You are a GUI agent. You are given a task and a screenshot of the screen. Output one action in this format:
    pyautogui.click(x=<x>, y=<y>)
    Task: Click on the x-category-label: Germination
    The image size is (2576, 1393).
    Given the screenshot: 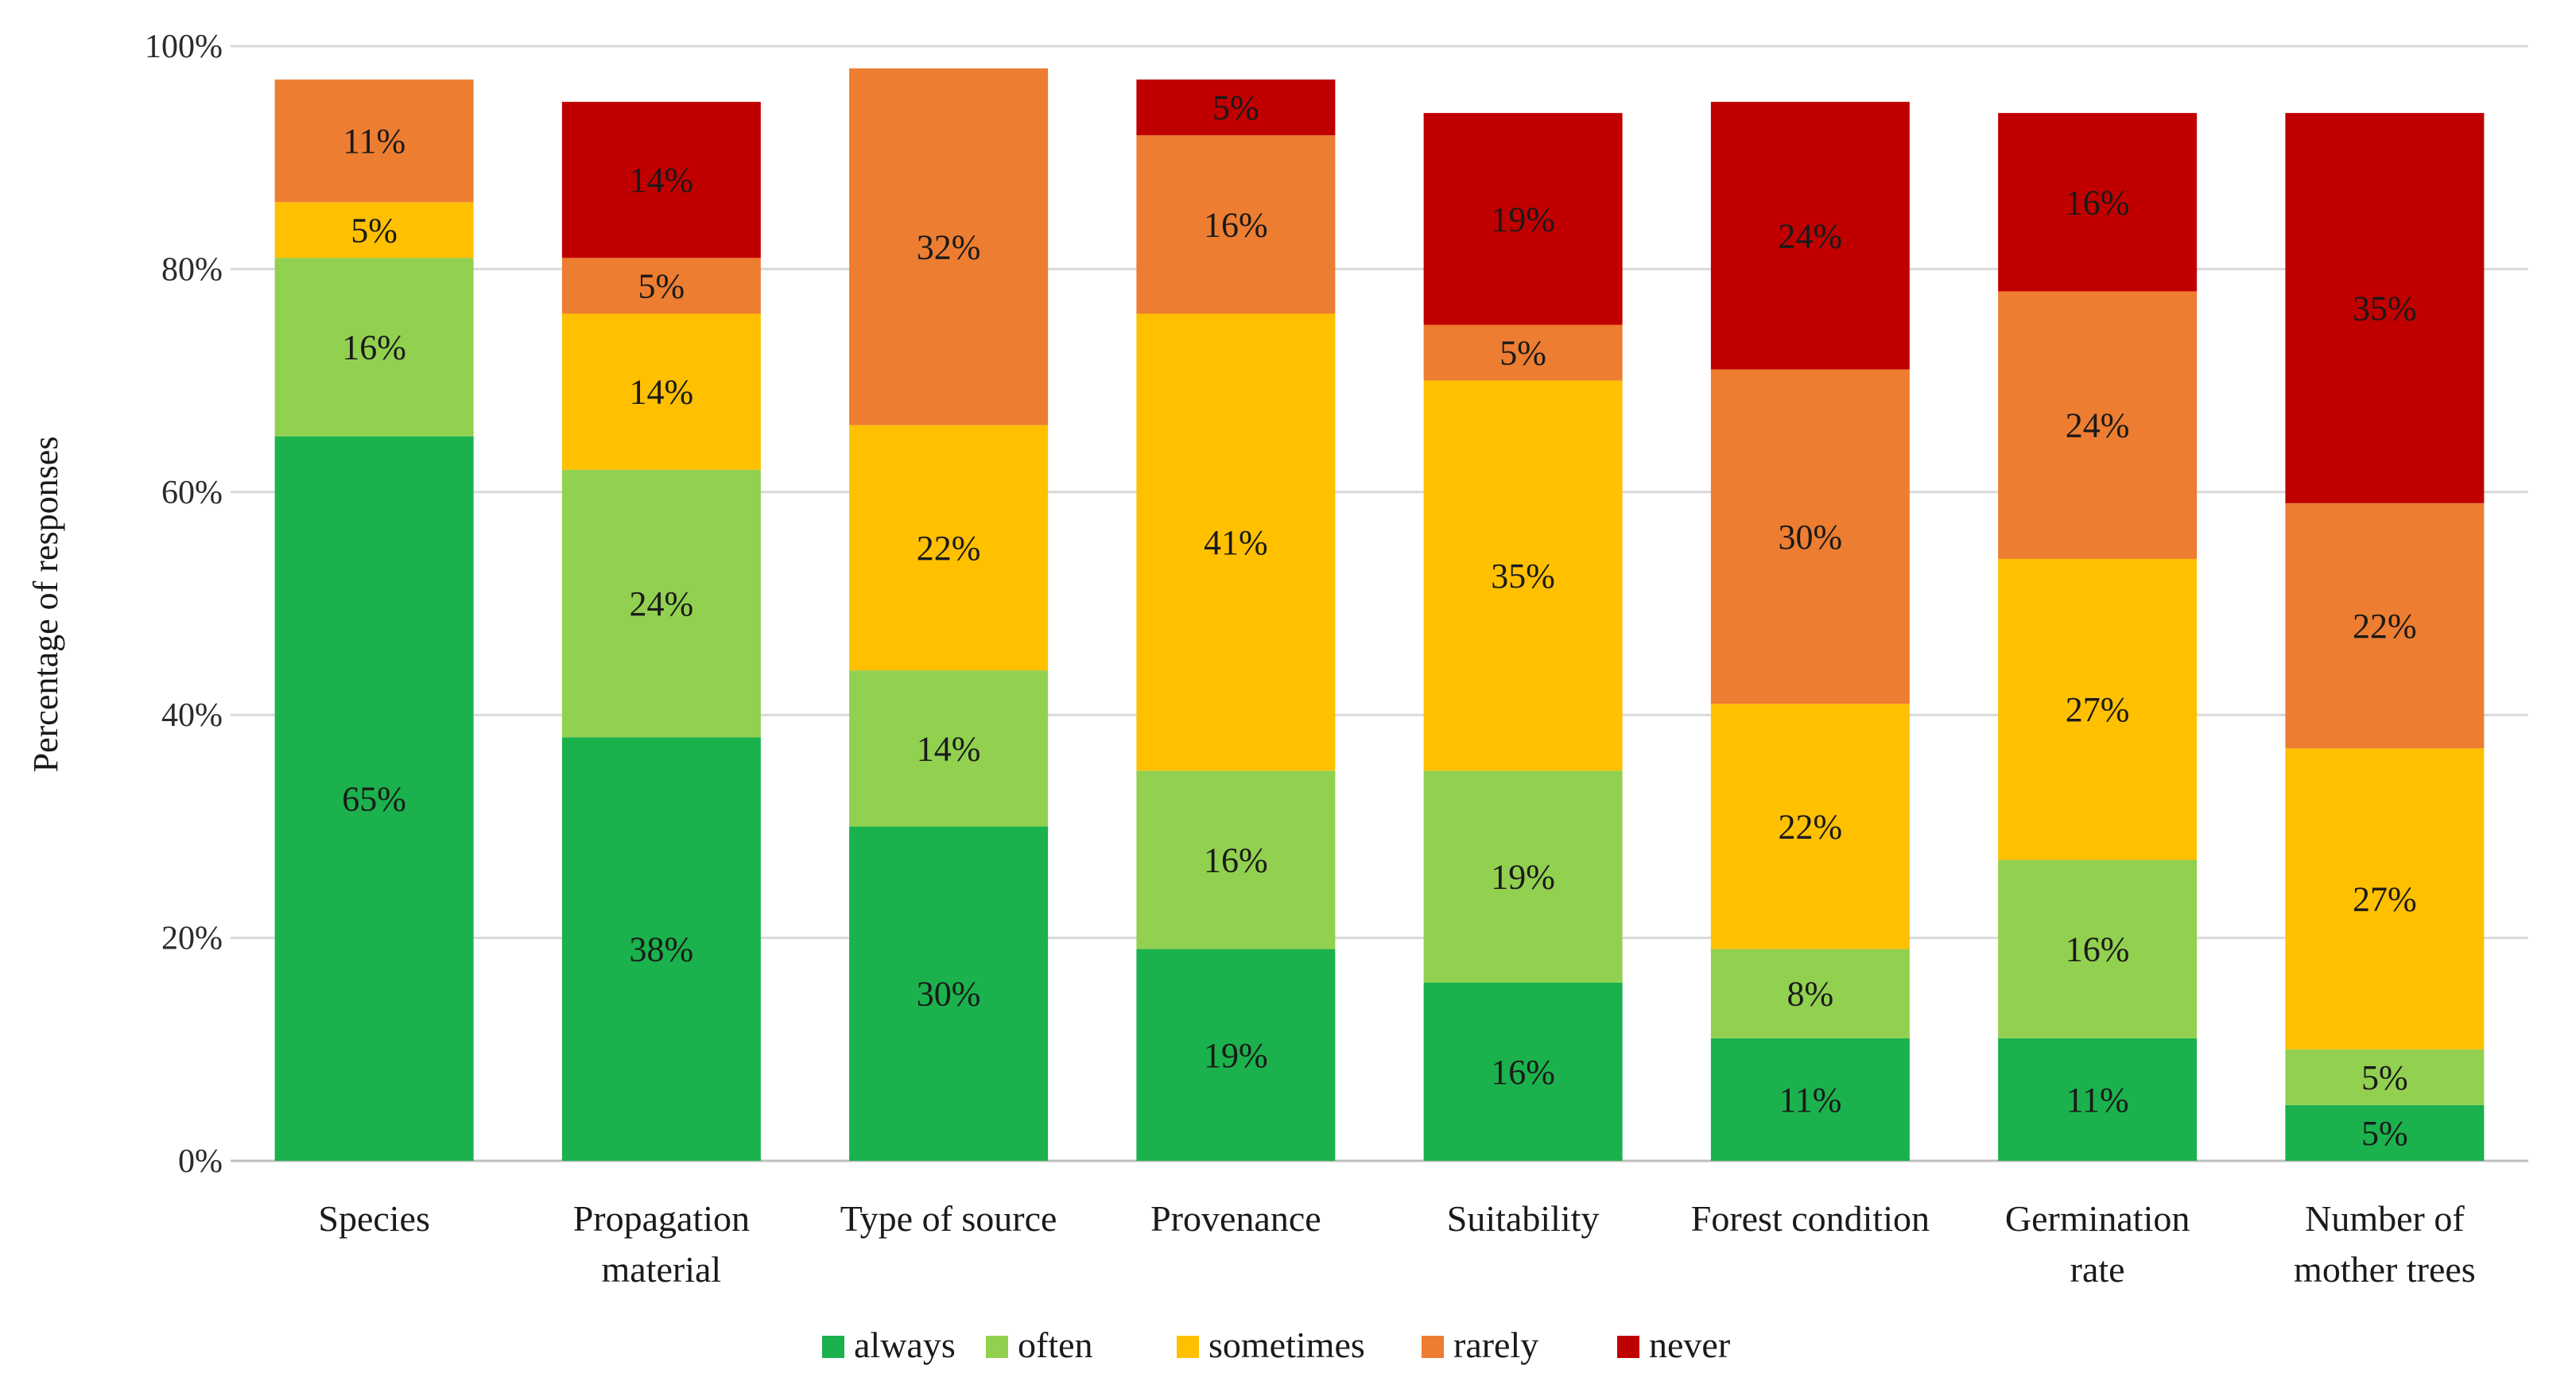 What is the action you would take?
    pyautogui.click(x=2097, y=1218)
    